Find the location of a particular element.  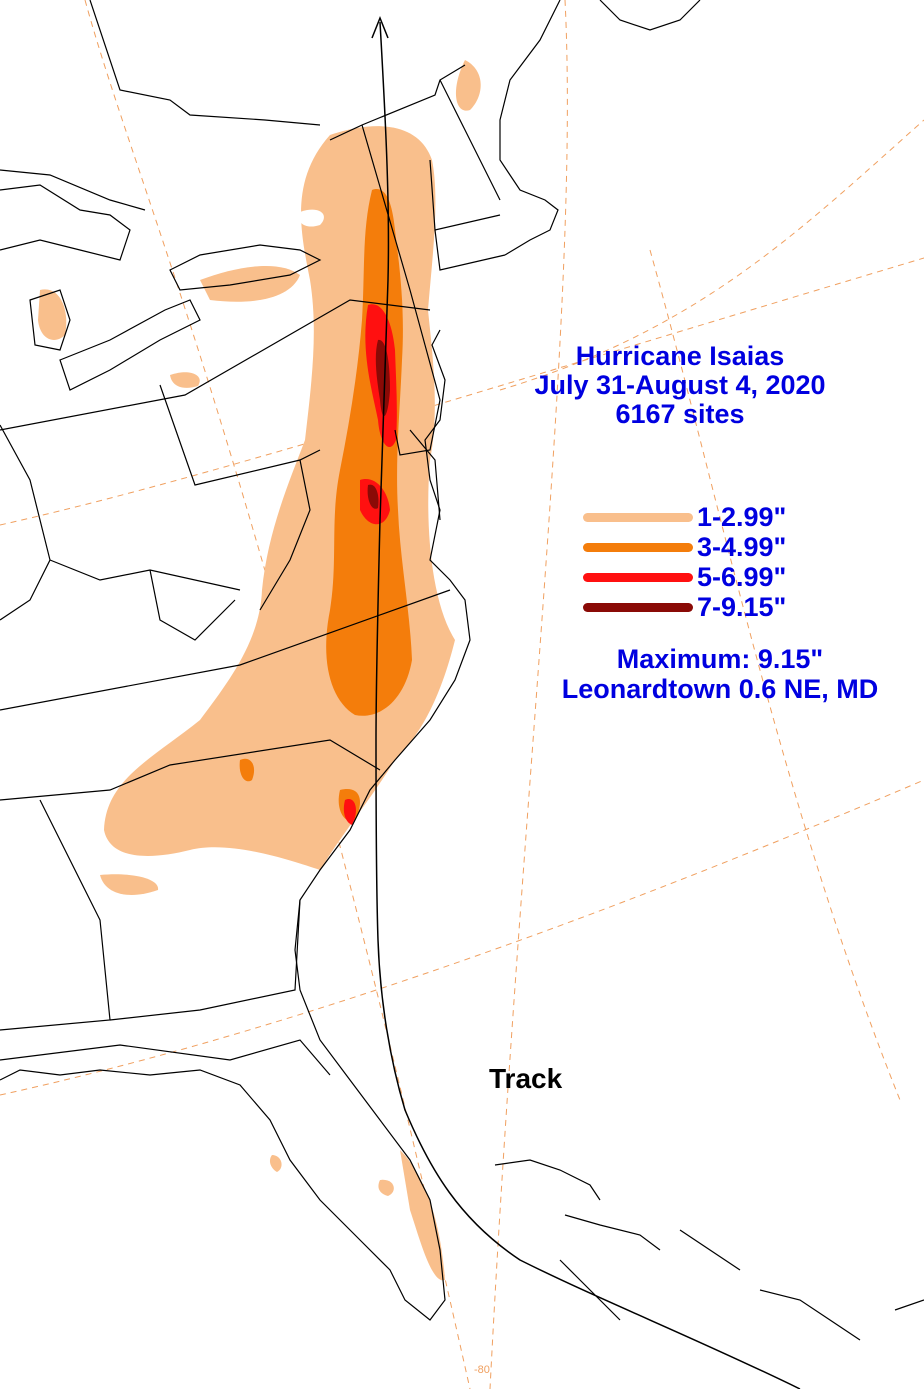

legend-label-3: 5-6.99" is located at coordinates (742, 576).